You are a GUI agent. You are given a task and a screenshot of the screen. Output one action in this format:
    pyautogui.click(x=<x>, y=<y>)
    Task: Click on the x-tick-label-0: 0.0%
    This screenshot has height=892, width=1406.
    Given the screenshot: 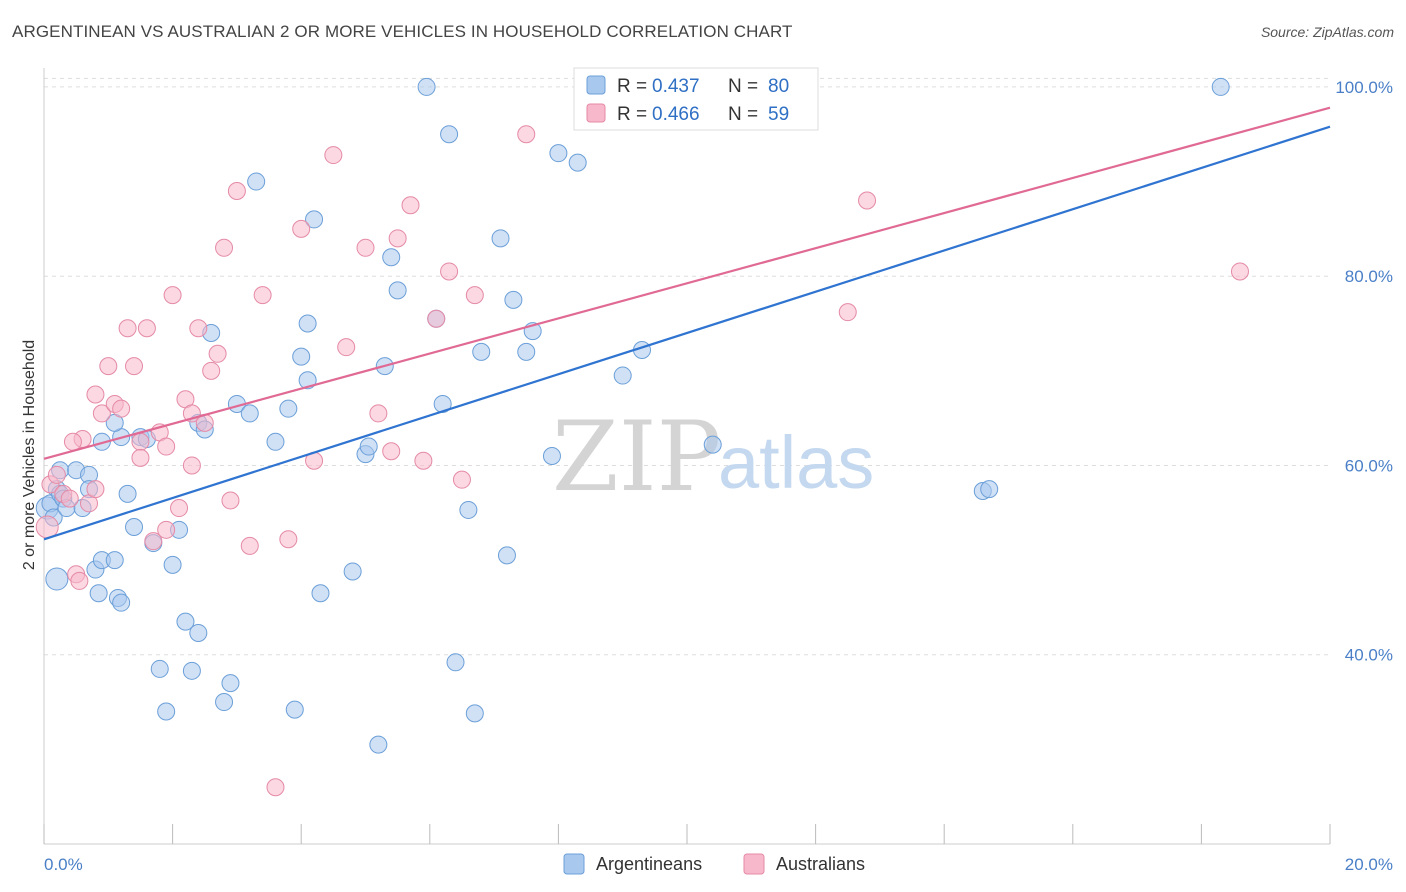 What is the action you would take?
    pyautogui.click(x=63, y=864)
    